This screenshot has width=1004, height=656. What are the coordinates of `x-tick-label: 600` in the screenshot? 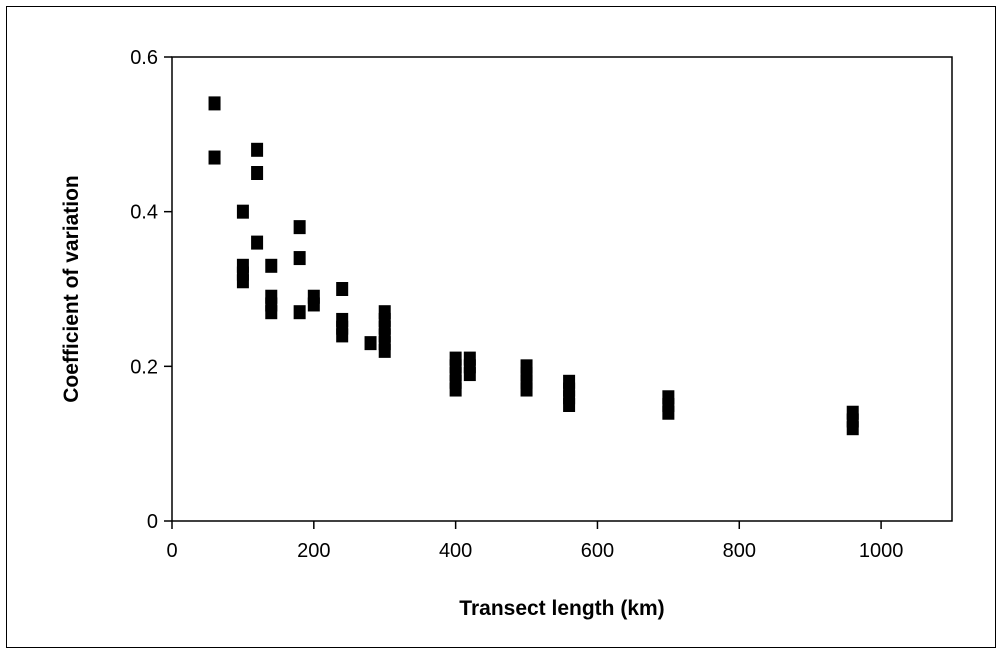 It's located at (597, 551).